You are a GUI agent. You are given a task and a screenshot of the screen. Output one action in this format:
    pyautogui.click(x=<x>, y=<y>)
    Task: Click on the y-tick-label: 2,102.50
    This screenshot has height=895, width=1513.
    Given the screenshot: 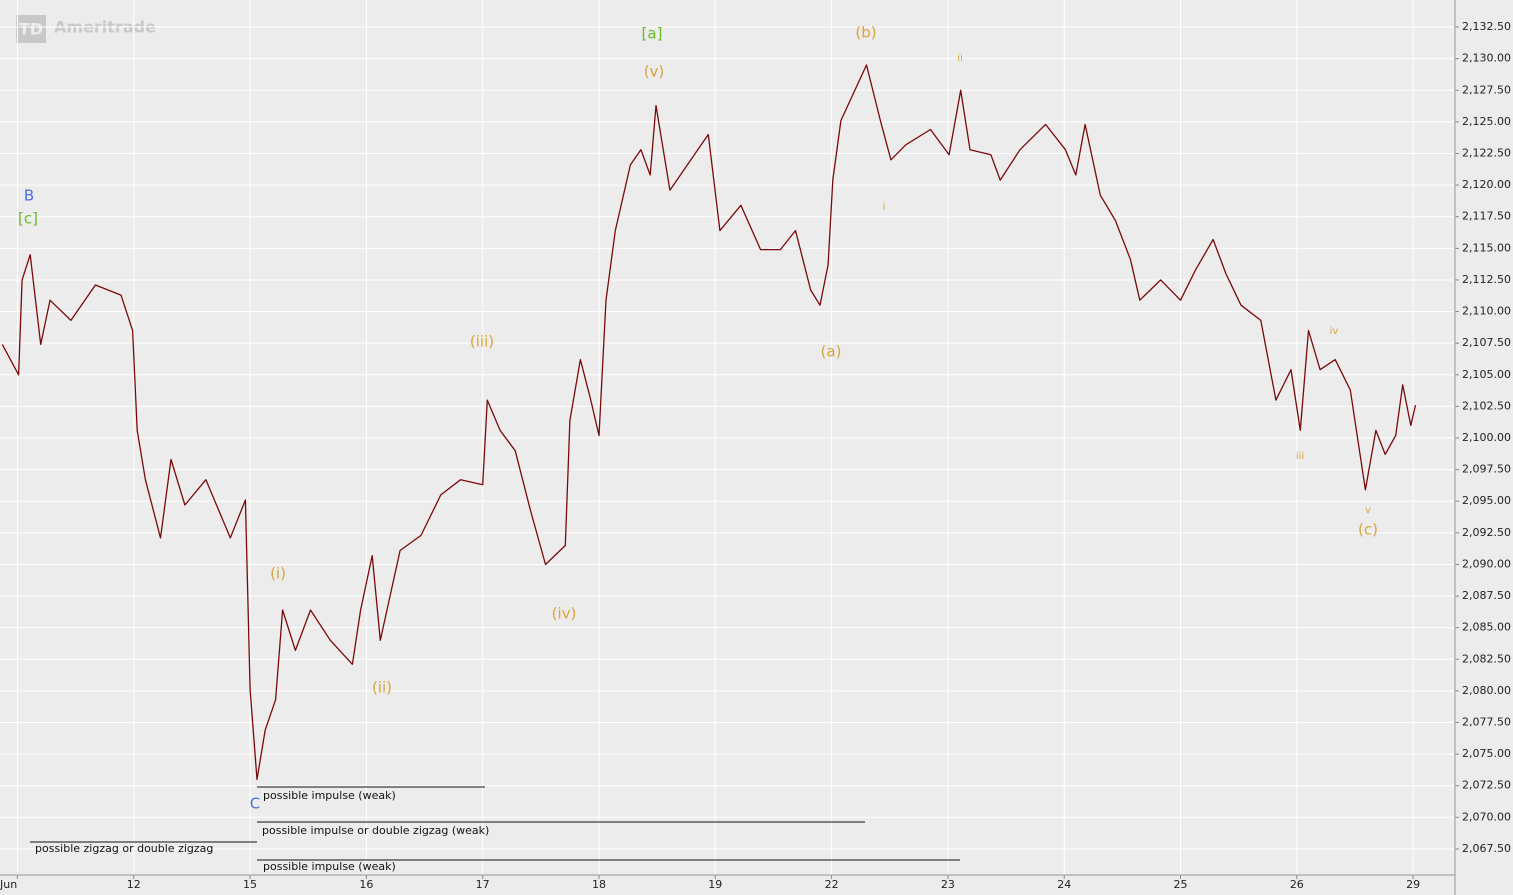 What is the action you would take?
    pyautogui.click(x=1486, y=405)
    